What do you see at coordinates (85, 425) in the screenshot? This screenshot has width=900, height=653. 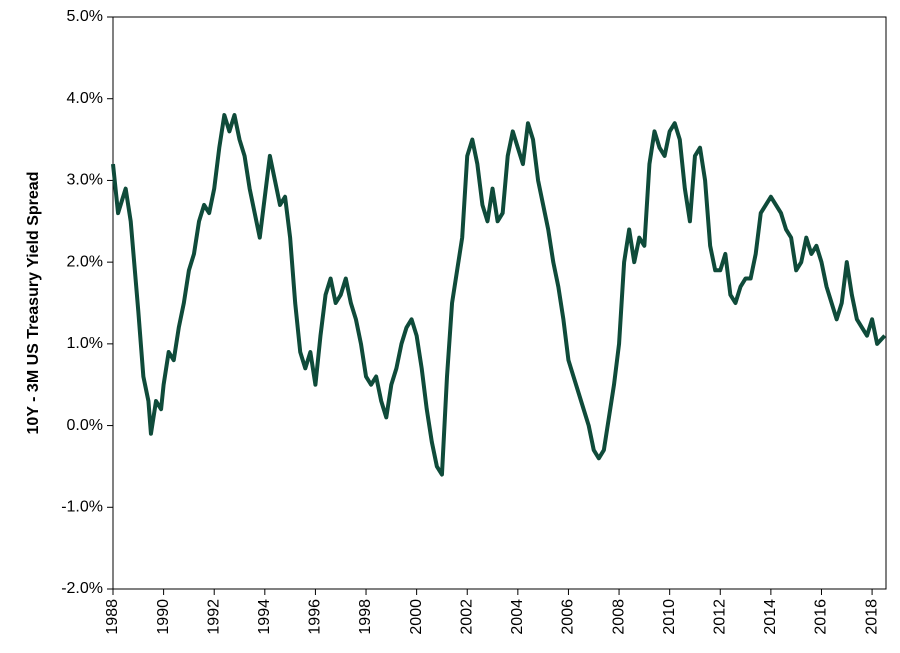 I see `y-tick-label: 0.0%` at bounding box center [85, 425].